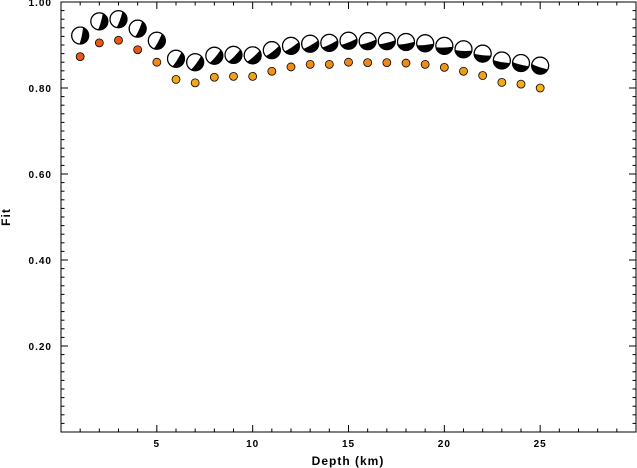 The width and height of the screenshot is (637, 468). I want to click on circle-fit-series, so click(310, 64).